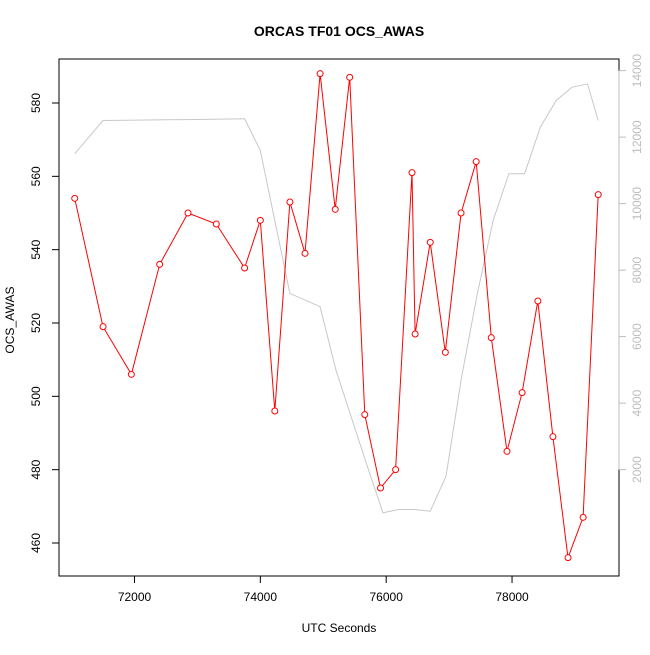 The height and width of the screenshot is (655, 650). What do you see at coordinates (36, 103) in the screenshot?
I see `left-axis-tick-label: 580` at bounding box center [36, 103].